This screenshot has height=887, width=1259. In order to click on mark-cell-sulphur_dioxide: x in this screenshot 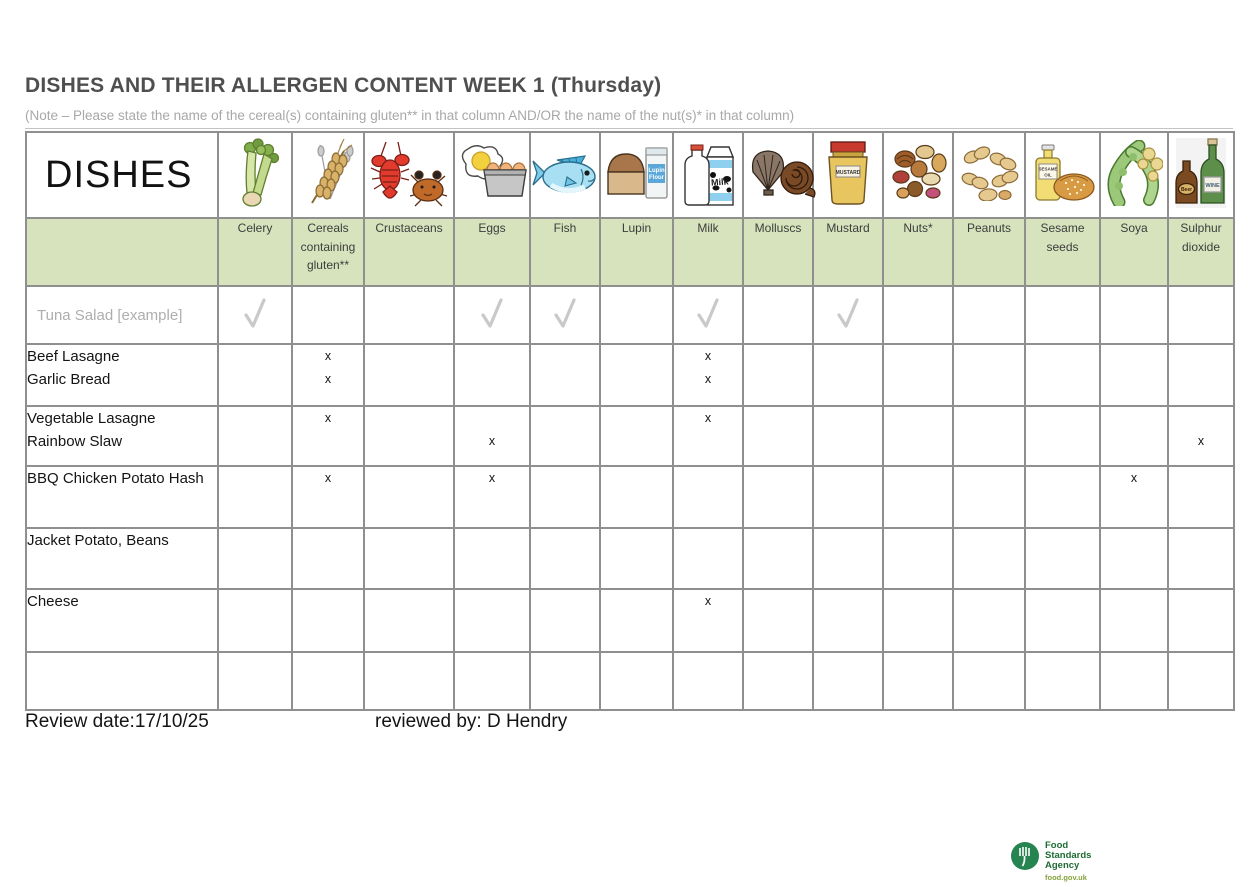, I will do `click(1201, 436)`.